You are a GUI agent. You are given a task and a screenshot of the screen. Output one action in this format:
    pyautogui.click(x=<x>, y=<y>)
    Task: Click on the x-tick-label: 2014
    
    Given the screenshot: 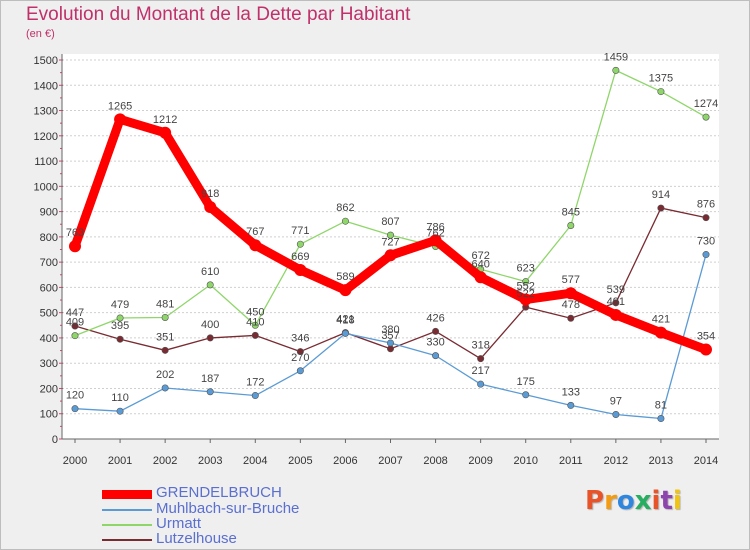 What is the action you would take?
    pyautogui.click(x=706, y=461)
    